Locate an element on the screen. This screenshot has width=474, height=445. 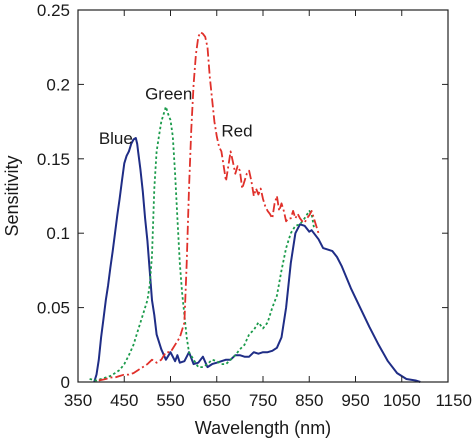
y-tick-label: 0.05 is located at coordinates (53, 308).